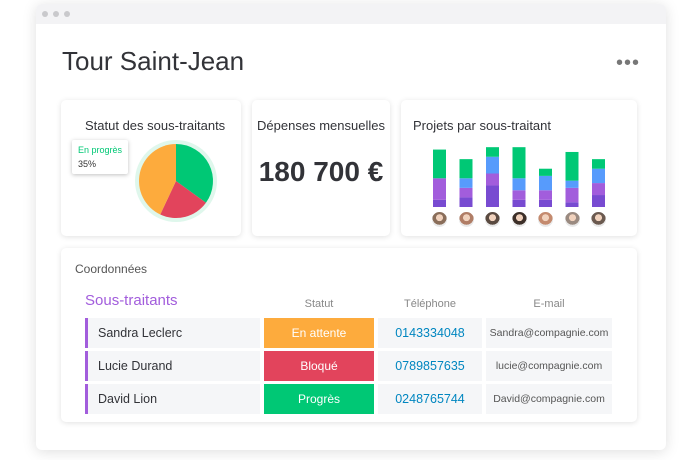 Image resolution: width=700 pixels, height=460 pixels. What do you see at coordinates (100, 150) in the screenshot?
I see `tooltip-label: En progrès` at bounding box center [100, 150].